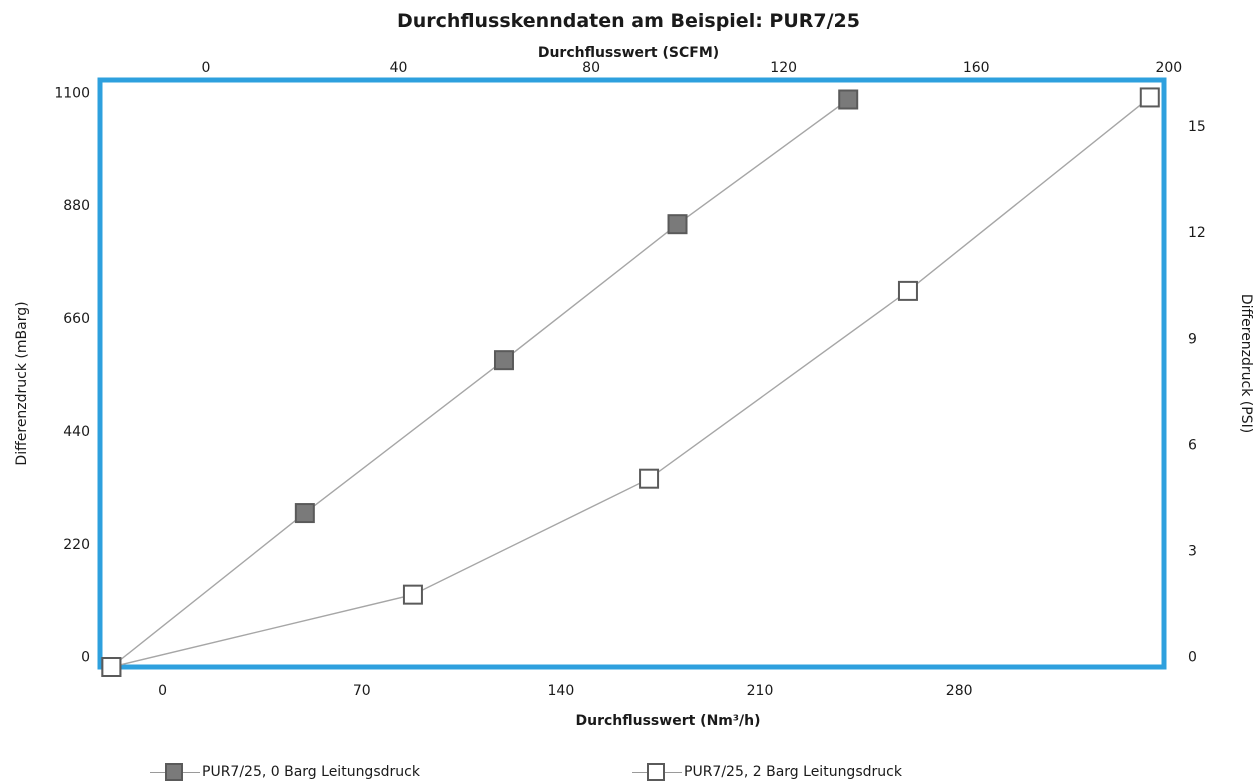 This screenshot has height=784, width=1257. What do you see at coordinates (959, 691) in the screenshot?
I see `x-tick-label-4: 280` at bounding box center [959, 691].